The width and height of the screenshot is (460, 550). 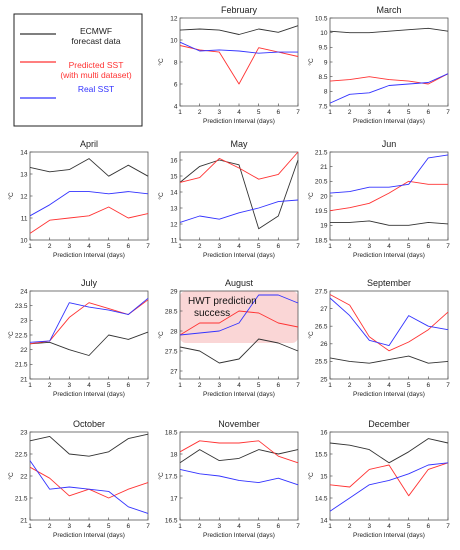 I want to click on y-tick-label: 16.5, so click(x=171, y=520).